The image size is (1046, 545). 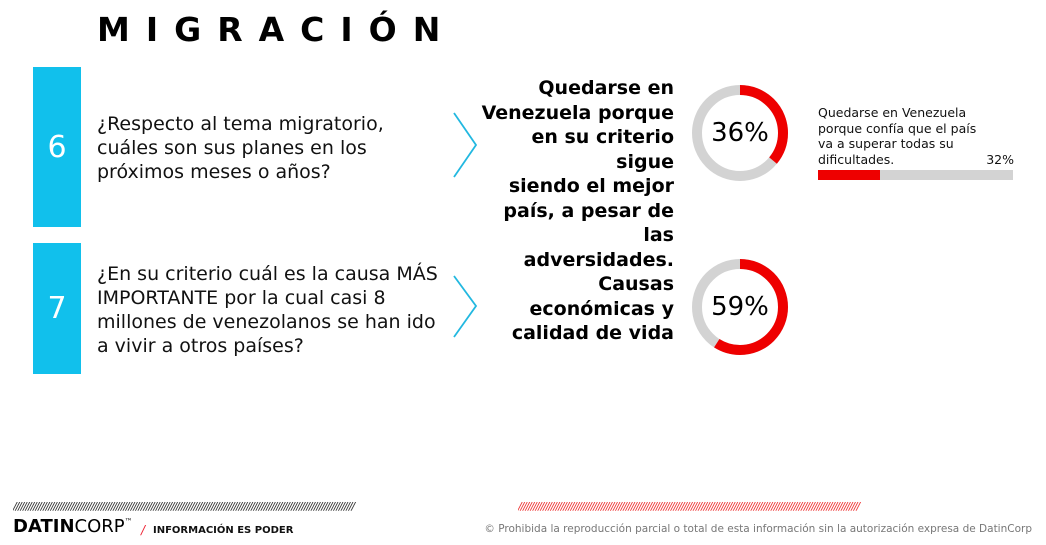 I want to click on answer-text: Causas económicas y calidad de vida, so click(x=587, y=309).